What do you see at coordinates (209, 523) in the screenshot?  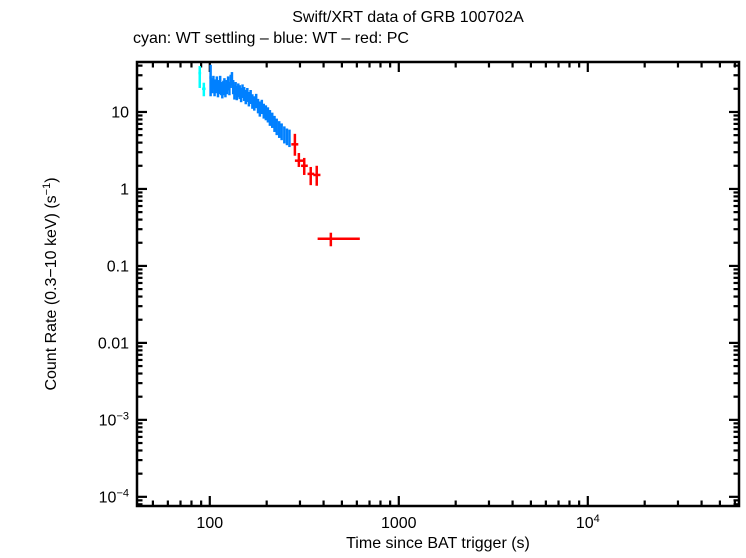 I see `x-tick-label: 100` at bounding box center [209, 523].